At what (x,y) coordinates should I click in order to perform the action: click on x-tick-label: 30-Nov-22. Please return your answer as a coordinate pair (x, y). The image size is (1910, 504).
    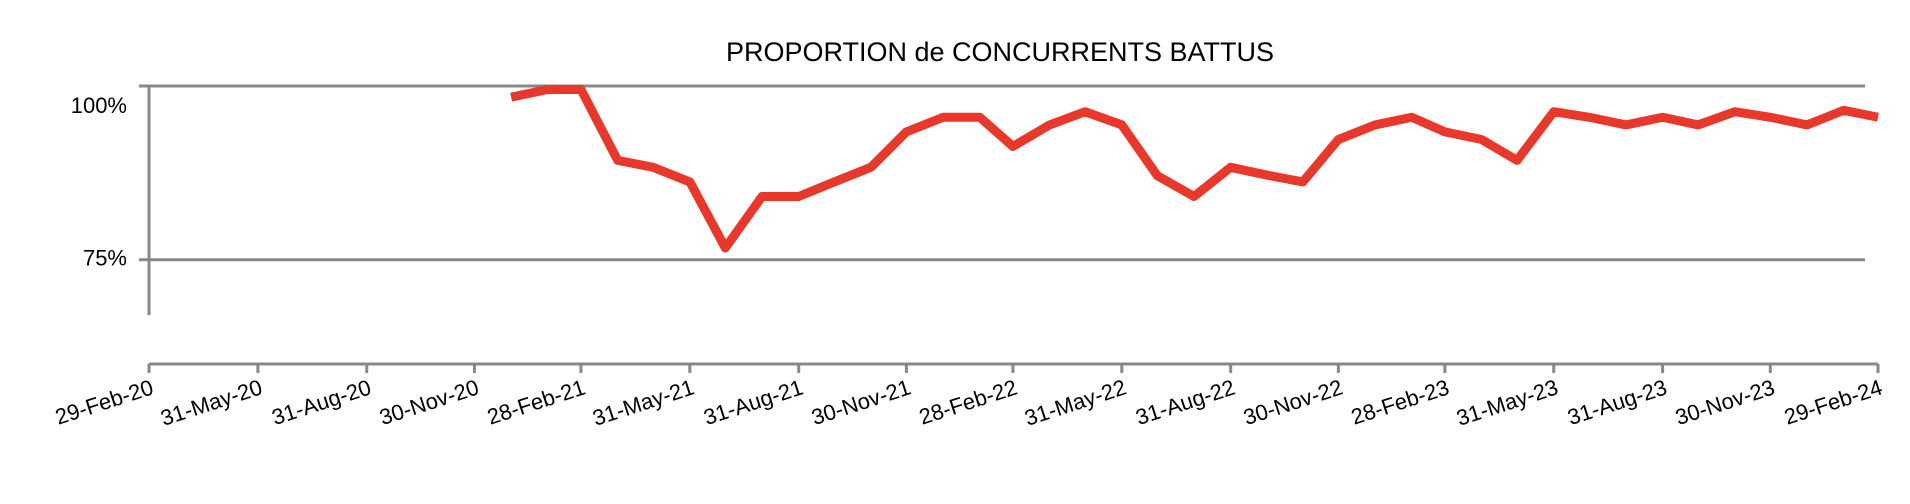
    Looking at the image, I should click on (1292, 403).